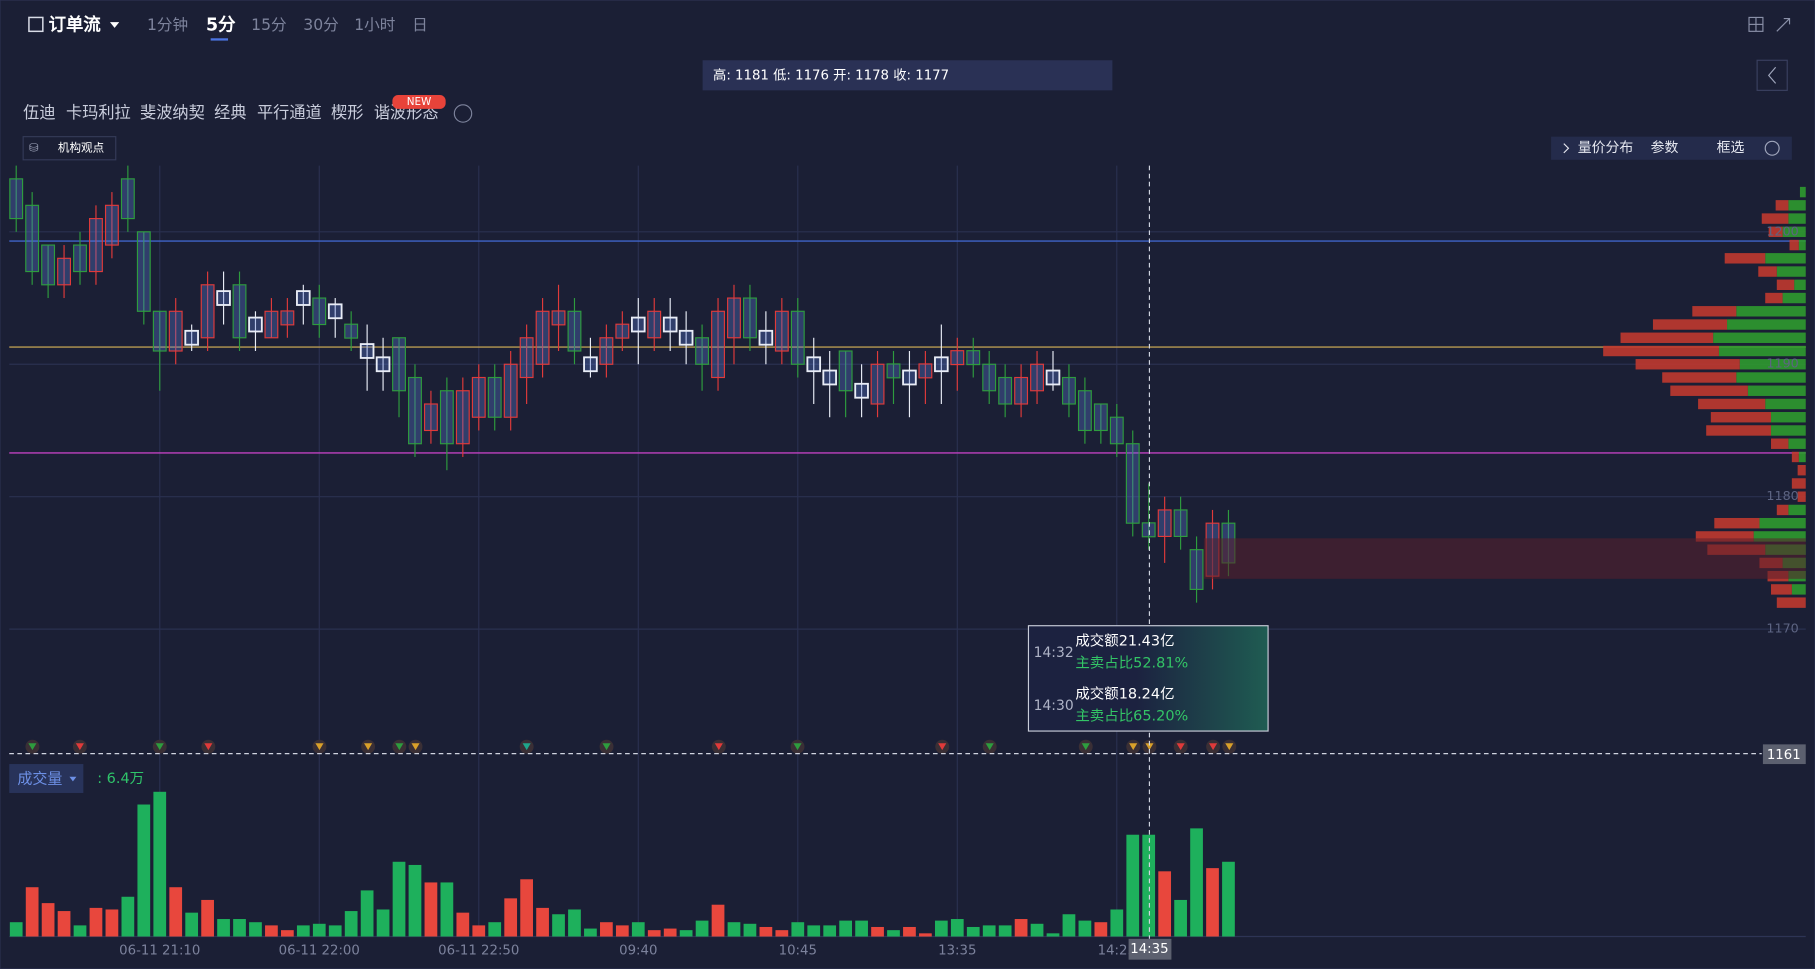 The image size is (1815, 969). What do you see at coordinates (172, 112) in the screenshot?
I see `drawing-tool: 斐波纳契` at bounding box center [172, 112].